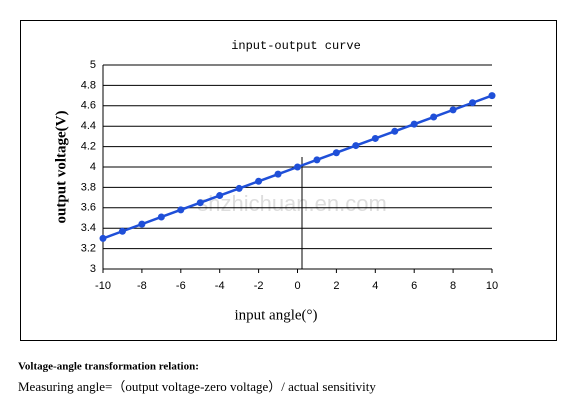 The height and width of the screenshot is (406, 582). What do you see at coordinates (375, 286) in the screenshot?
I see `x-tick-label: 4` at bounding box center [375, 286].